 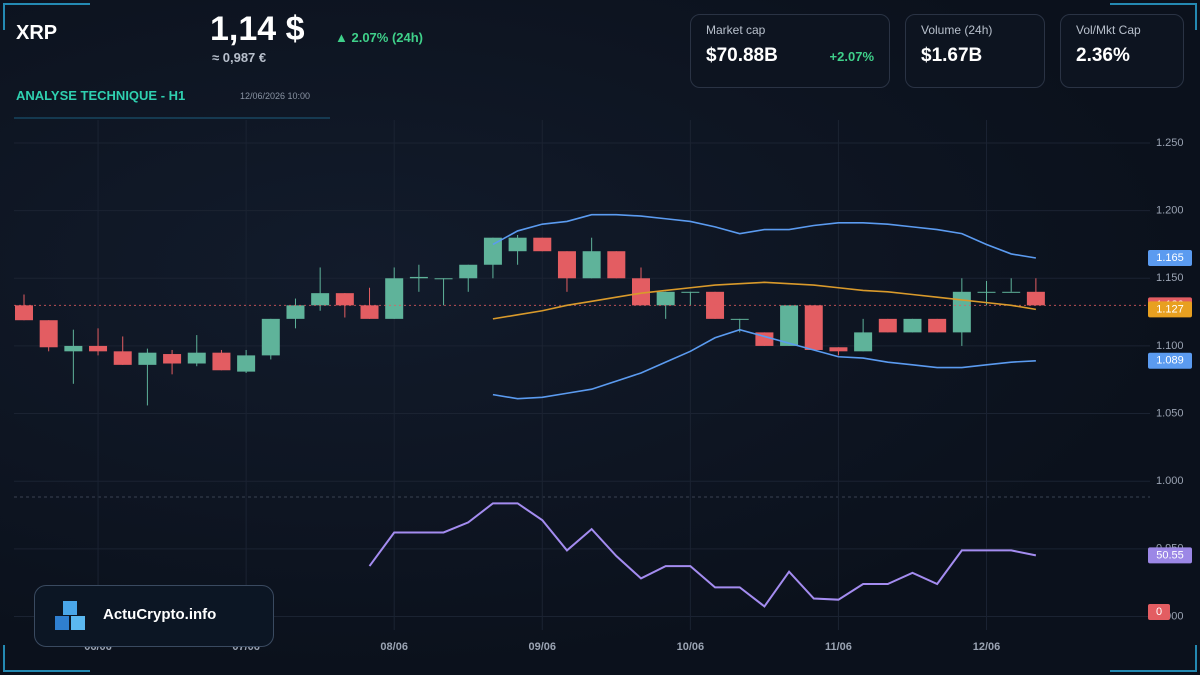 I want to click on change: ▲ 2.07% (24h), so click(x=379, y=37).